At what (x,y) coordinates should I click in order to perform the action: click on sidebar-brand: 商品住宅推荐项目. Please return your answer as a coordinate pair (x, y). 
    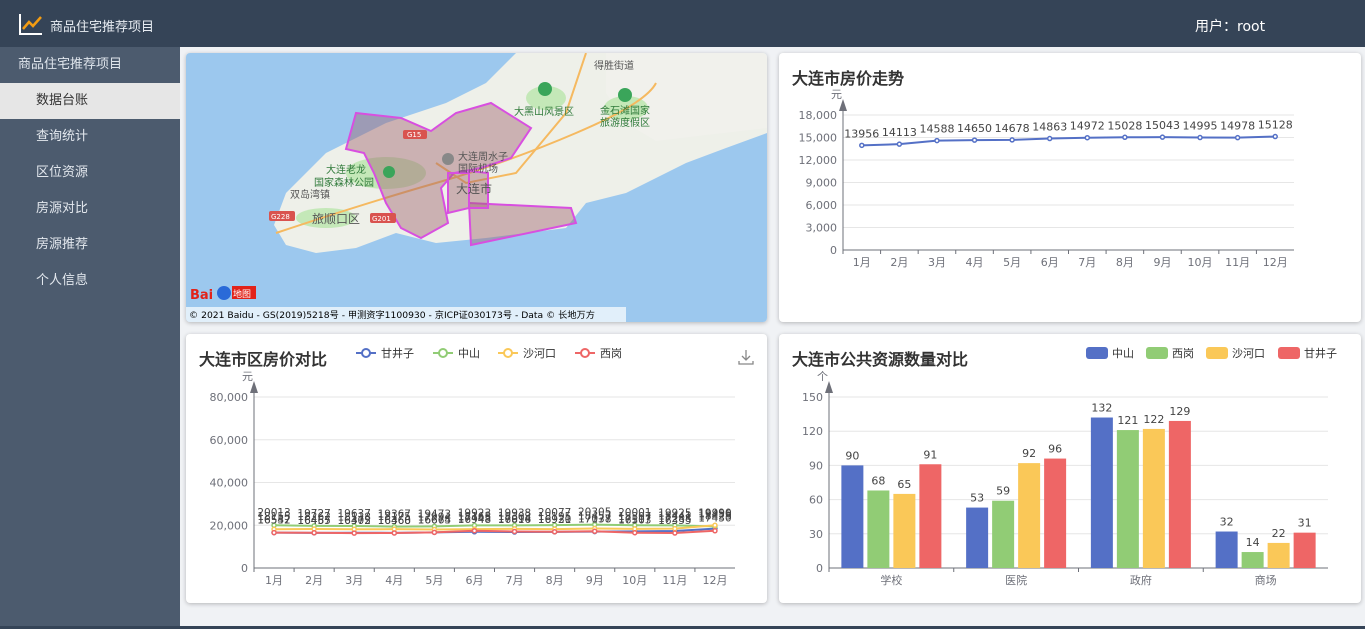
    Looking at the image, I should click on (70, 64).